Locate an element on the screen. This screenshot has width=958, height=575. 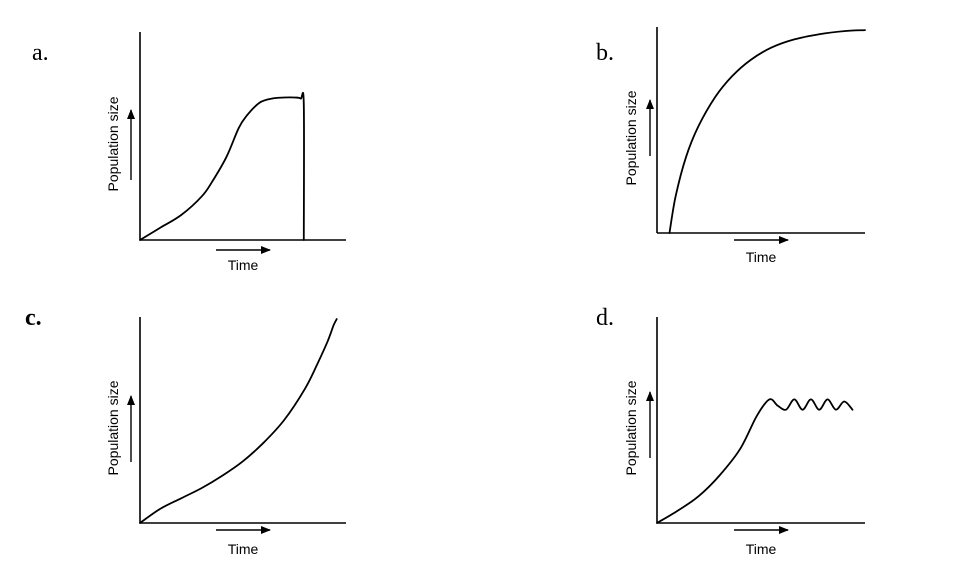
chart-panel-3: c. Population size Time is located at coordinates (185, 431).